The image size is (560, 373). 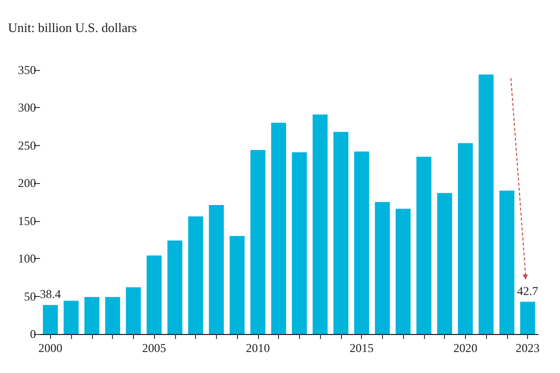 What do you see at coordinates (27, 70) in the screenshot?
I see `y-tick-label: 350` at bounding box center [27, 70].